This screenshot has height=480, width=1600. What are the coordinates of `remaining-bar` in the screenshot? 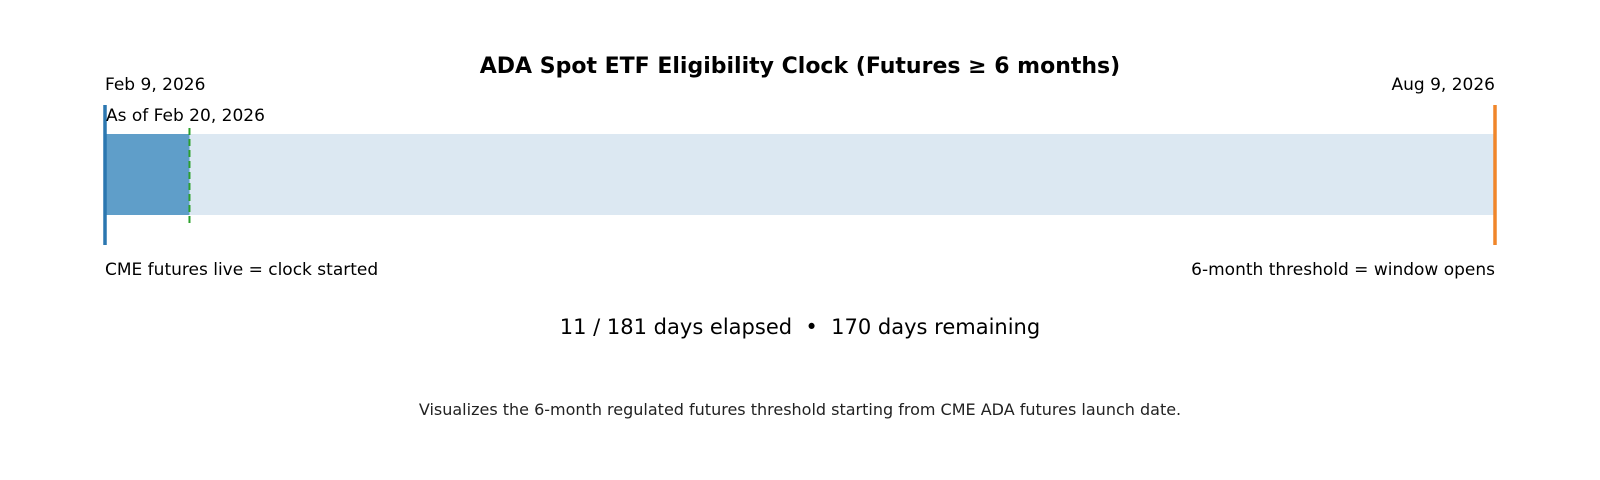 It's located at (800, 174).